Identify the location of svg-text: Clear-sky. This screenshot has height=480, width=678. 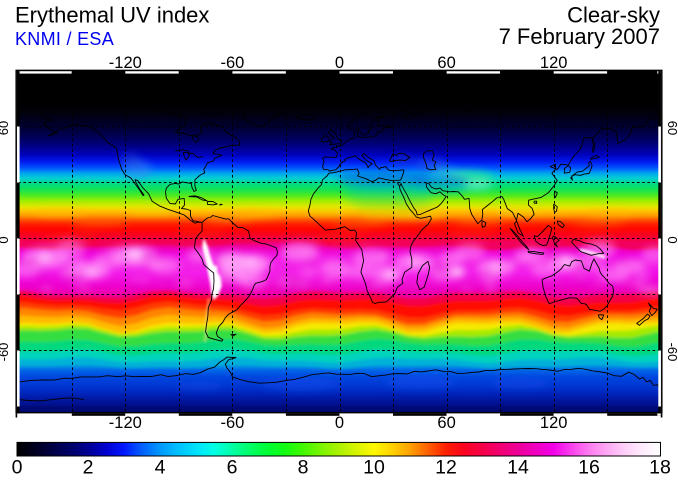
(613, 15).